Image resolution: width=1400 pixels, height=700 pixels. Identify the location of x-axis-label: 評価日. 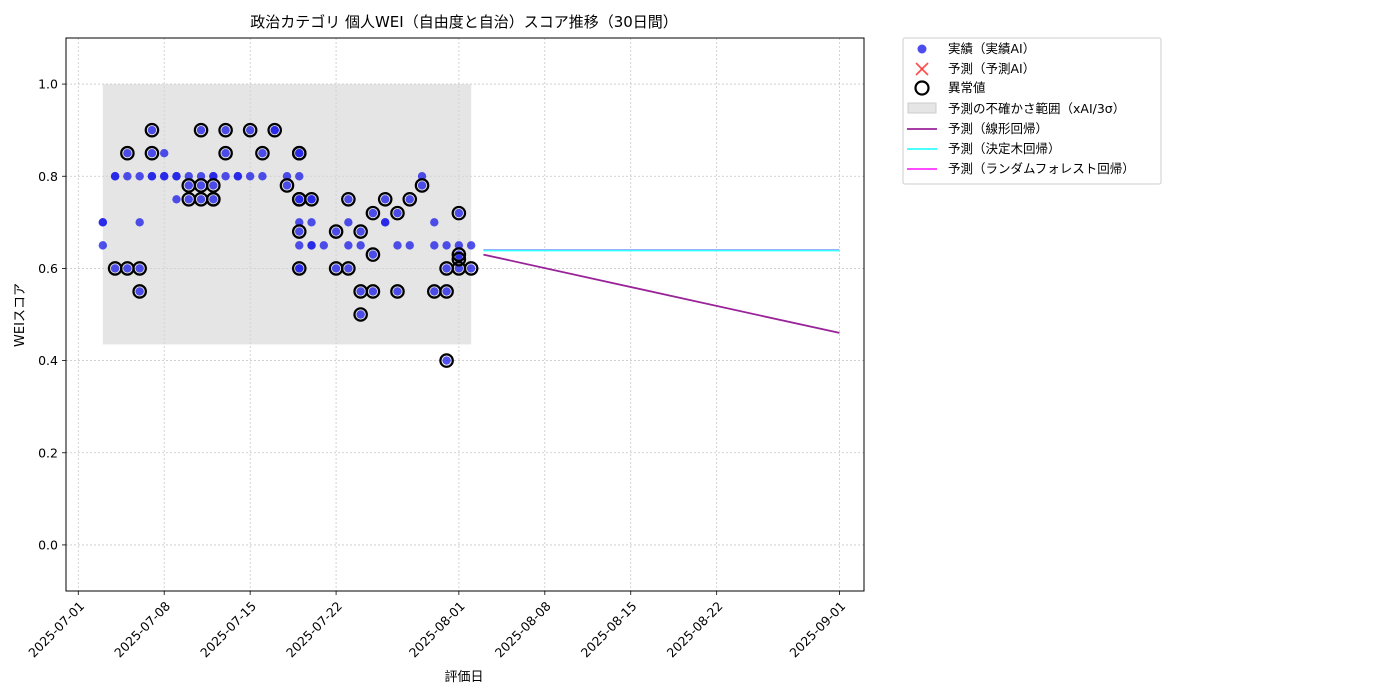
(463, 677).